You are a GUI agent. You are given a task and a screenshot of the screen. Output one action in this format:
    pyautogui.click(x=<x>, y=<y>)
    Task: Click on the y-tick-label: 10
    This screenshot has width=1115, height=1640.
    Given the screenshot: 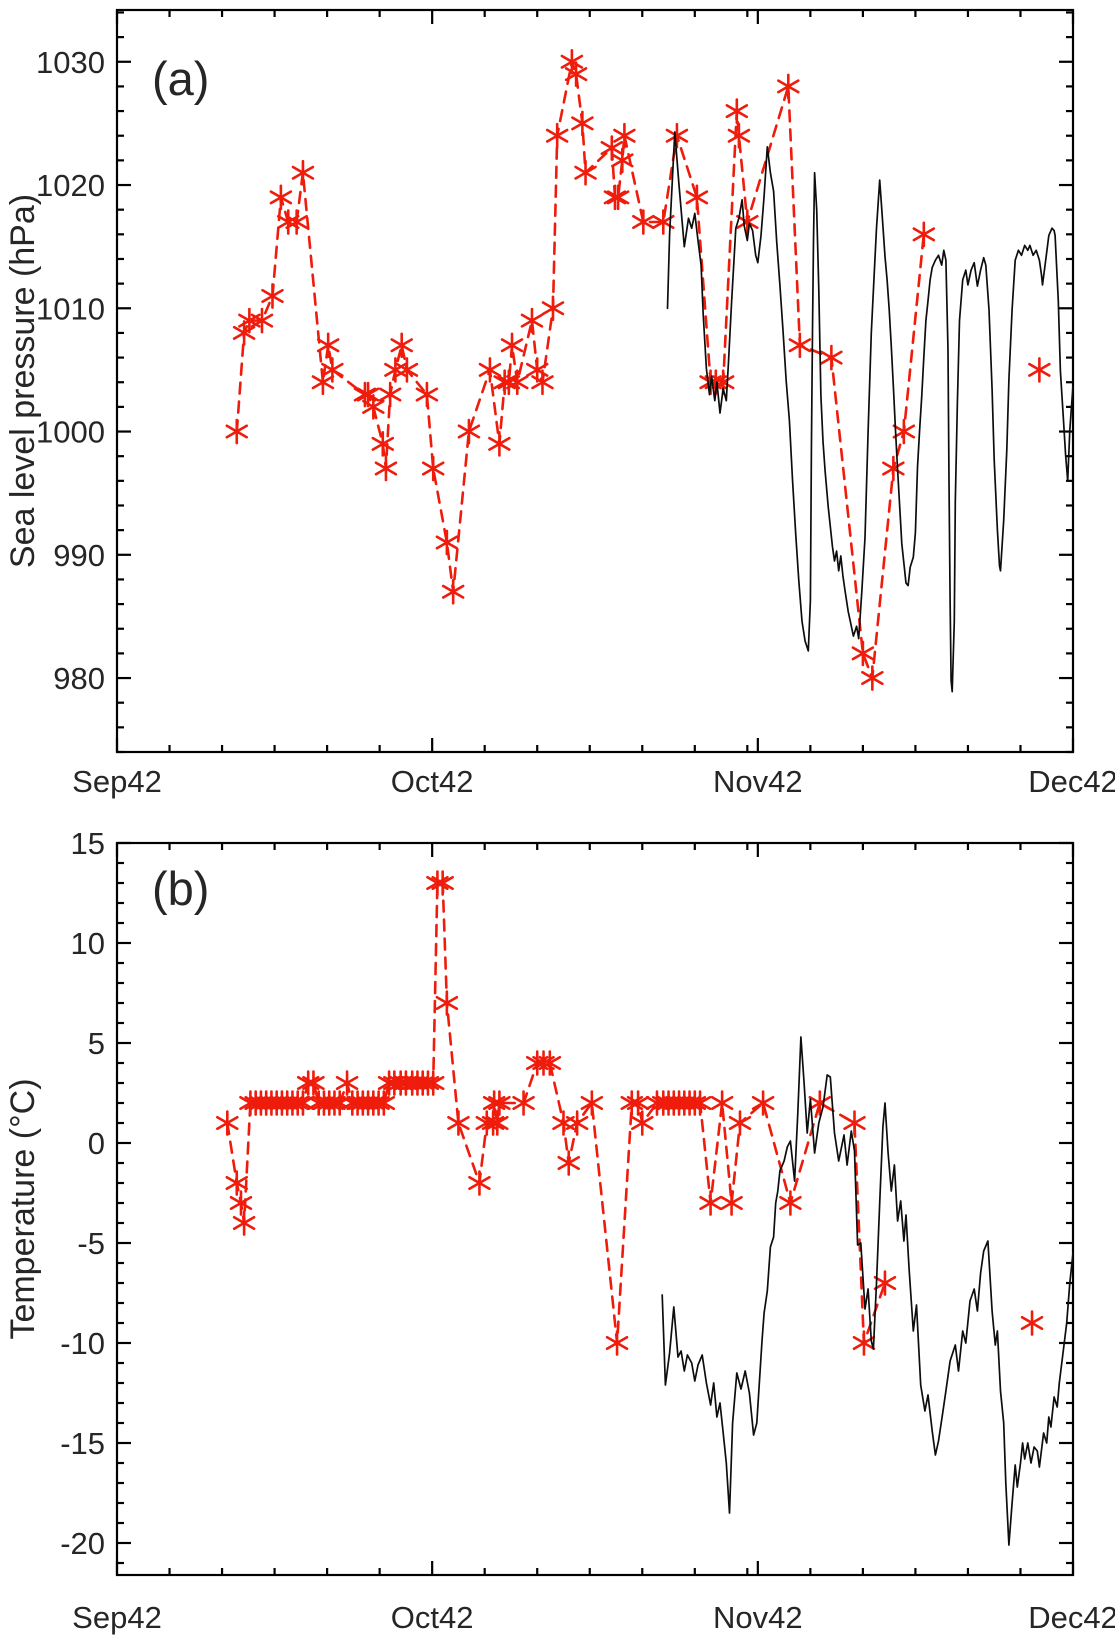 What is the action you would take?
    pyautogui.click(x=88, y=943)
    